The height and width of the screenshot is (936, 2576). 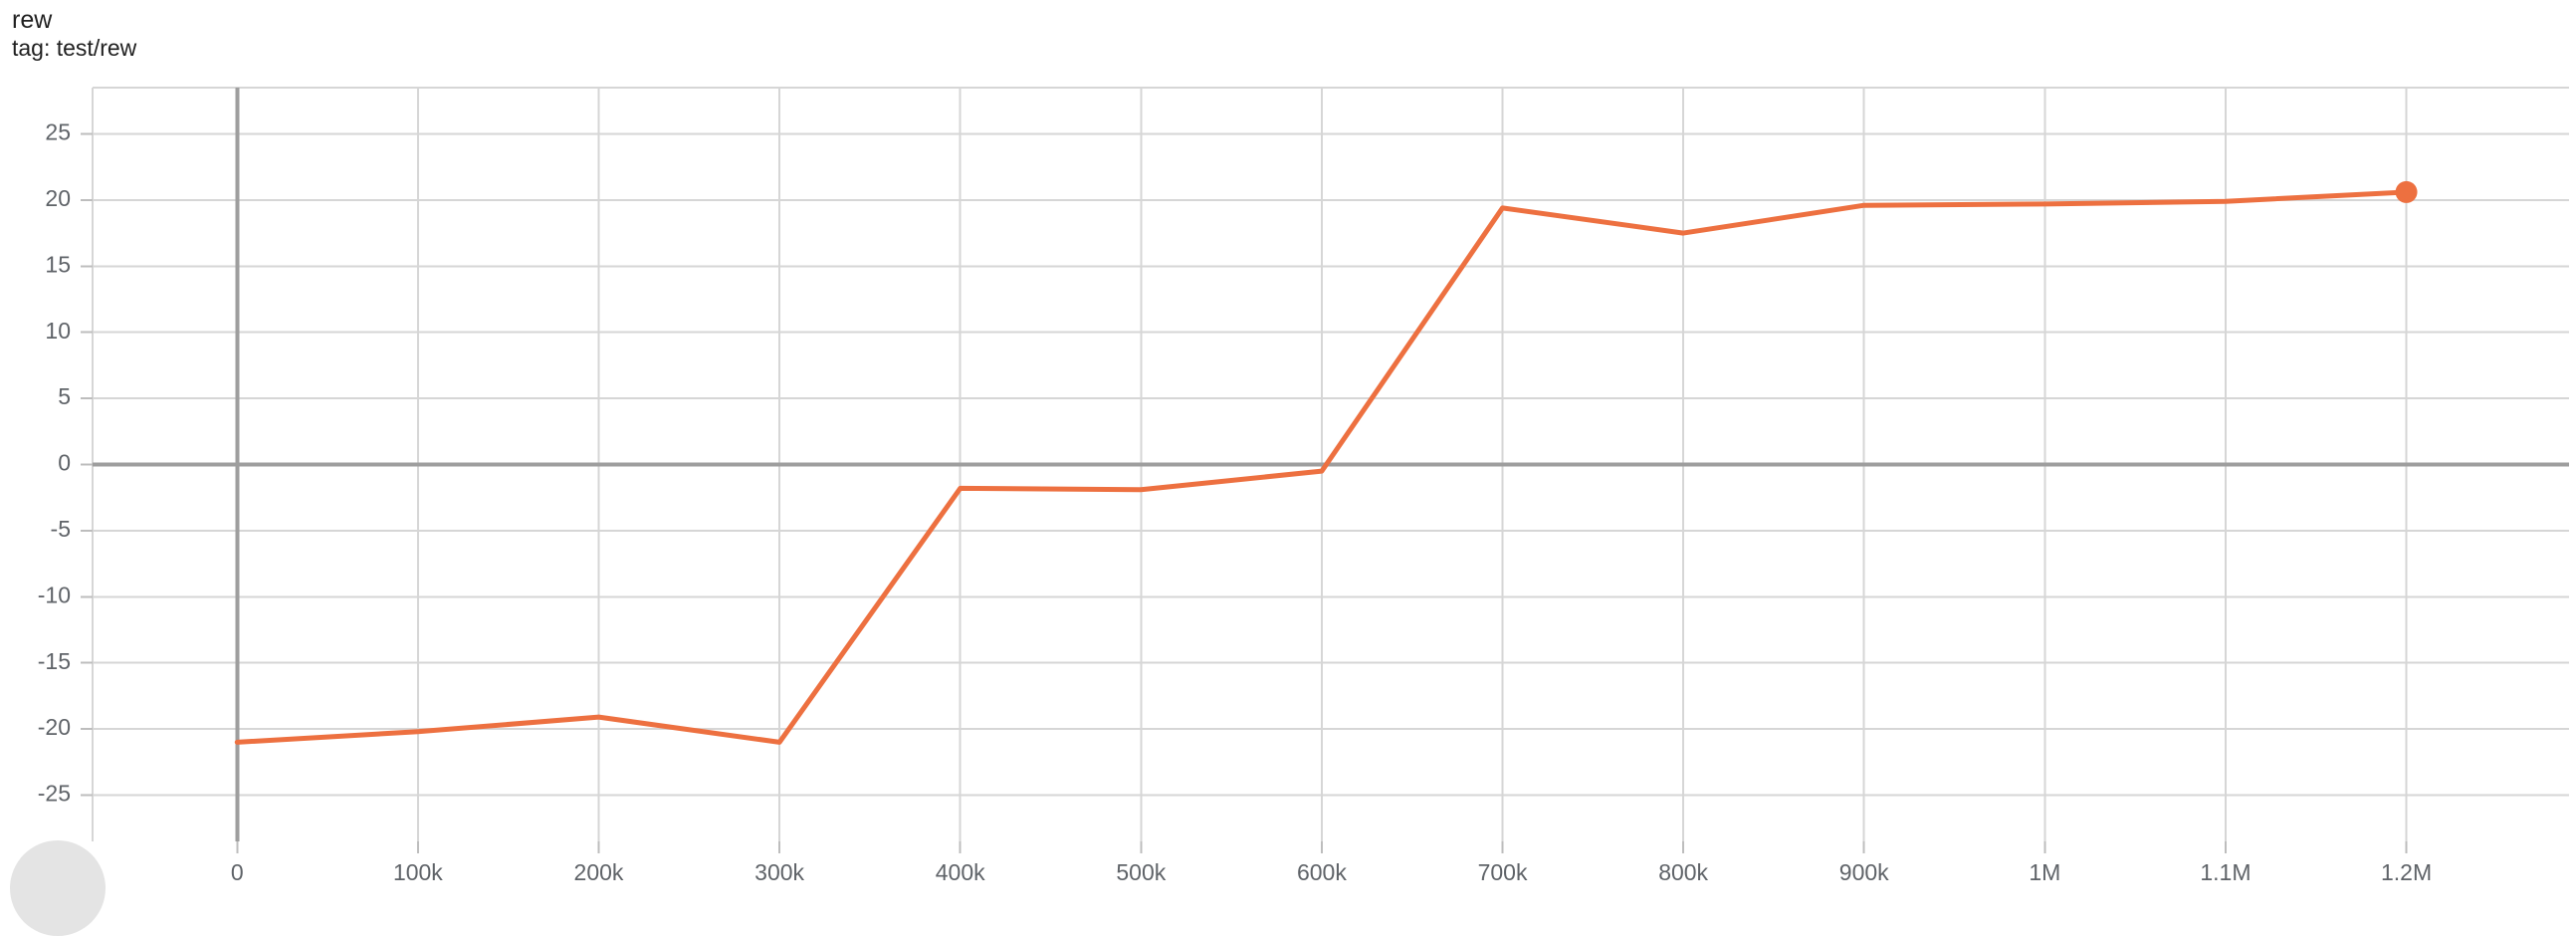 What do you see at coordinates (779, 872) in the screenshot?
I see `x-tick-label: 300k` at bounding box center [779, 872].